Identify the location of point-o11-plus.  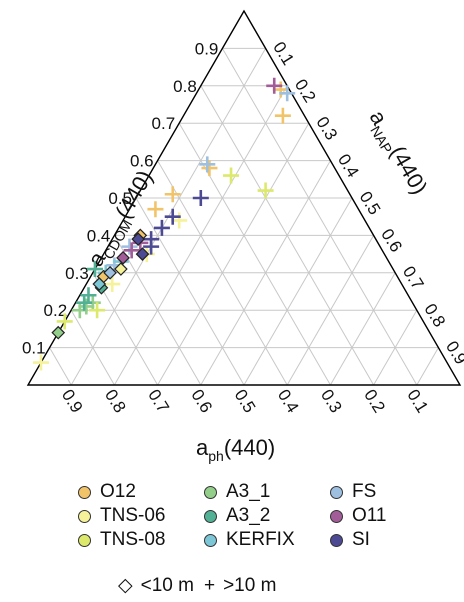
(131, 250).